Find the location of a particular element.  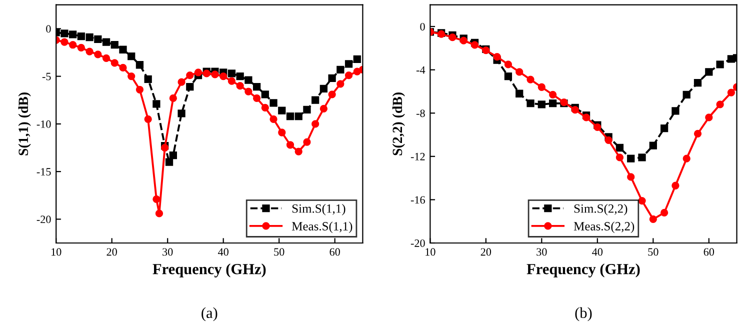

y-tick-label: -12 is located at coordinates (417, 156).